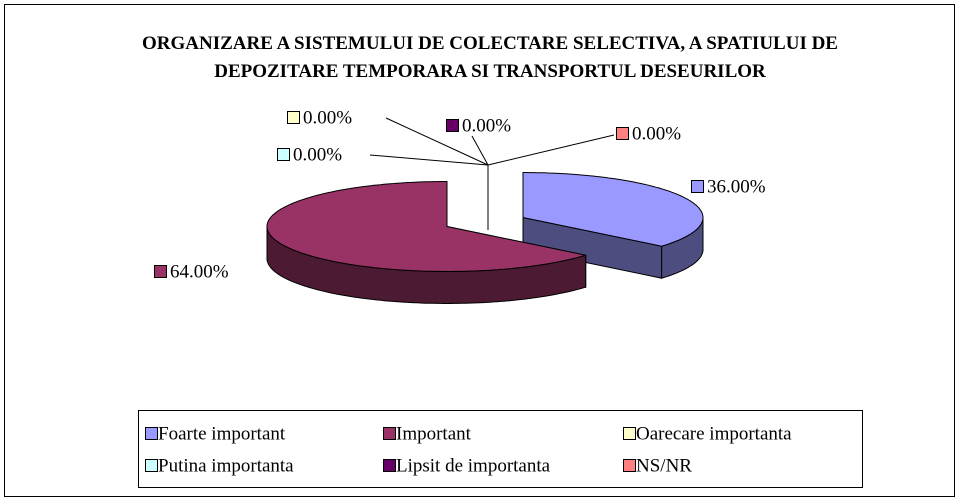 This screenshot has width=959, height=501. I want to click on legend-label: Putina importanta, so click(226, 465).